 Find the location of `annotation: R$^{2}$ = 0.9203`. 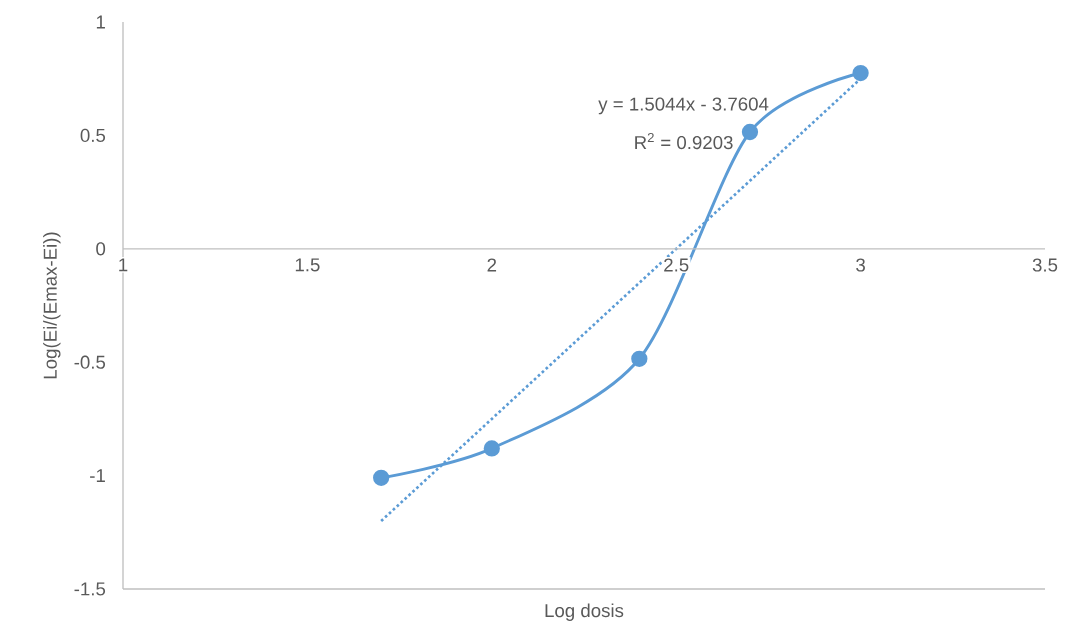

annotation: R$^{2}$ = 0.9203 is located at coordinates (684, 141).